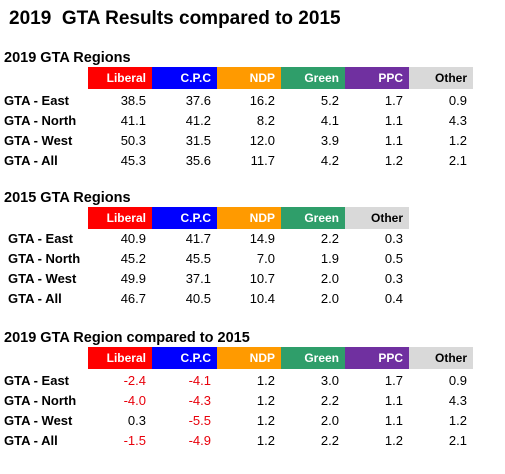 This screenshot has width=505, height=474. I want to click on table-cell: 14.9, so click(262, 238).